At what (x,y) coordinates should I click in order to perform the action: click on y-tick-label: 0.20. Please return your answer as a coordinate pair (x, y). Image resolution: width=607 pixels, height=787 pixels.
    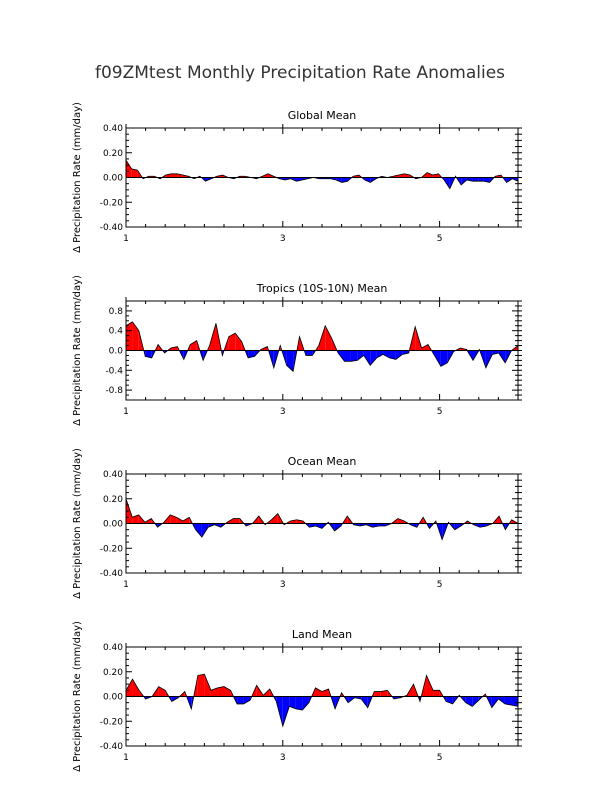
    Looking at the image, I should click on (113, 154).